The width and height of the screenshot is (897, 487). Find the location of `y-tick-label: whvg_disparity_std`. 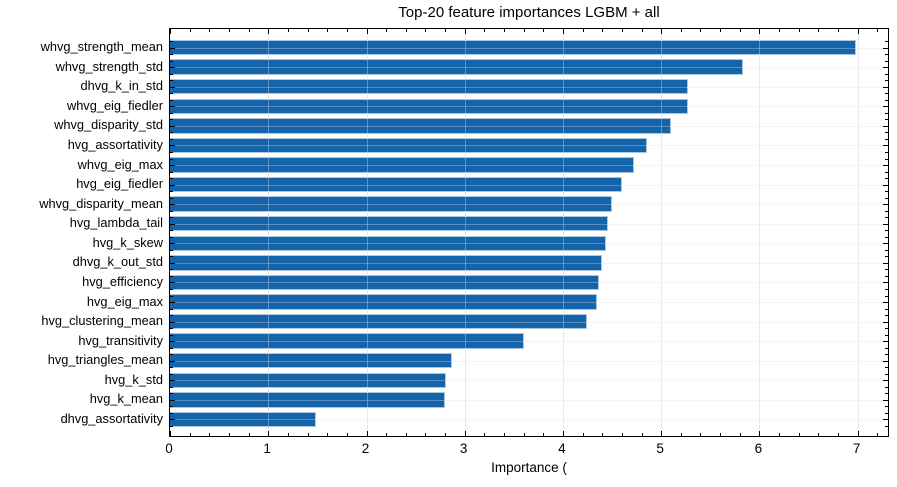

y-tick-label: whvg_disparity_std is located at coordinates (108, 125).